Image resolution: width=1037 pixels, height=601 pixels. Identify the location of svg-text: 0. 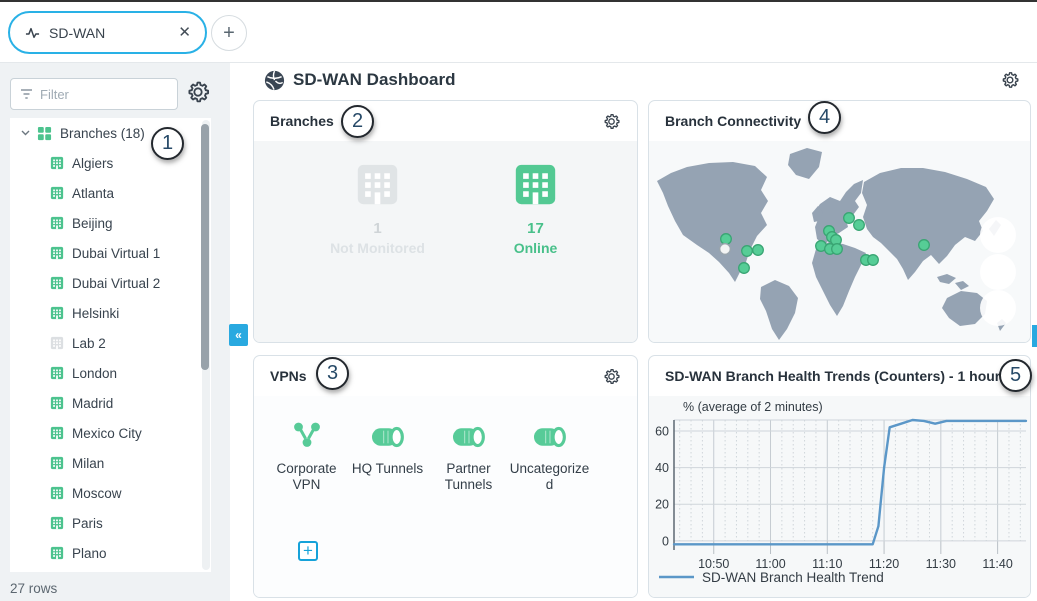
(665, 541).